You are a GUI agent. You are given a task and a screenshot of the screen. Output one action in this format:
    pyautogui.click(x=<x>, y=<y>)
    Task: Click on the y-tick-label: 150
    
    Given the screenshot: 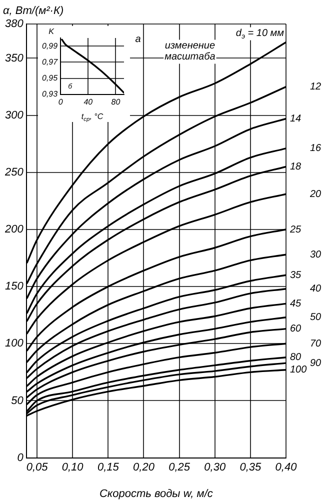 What is the action you would take?
    pyautogui.click(x=14, y=286)
    